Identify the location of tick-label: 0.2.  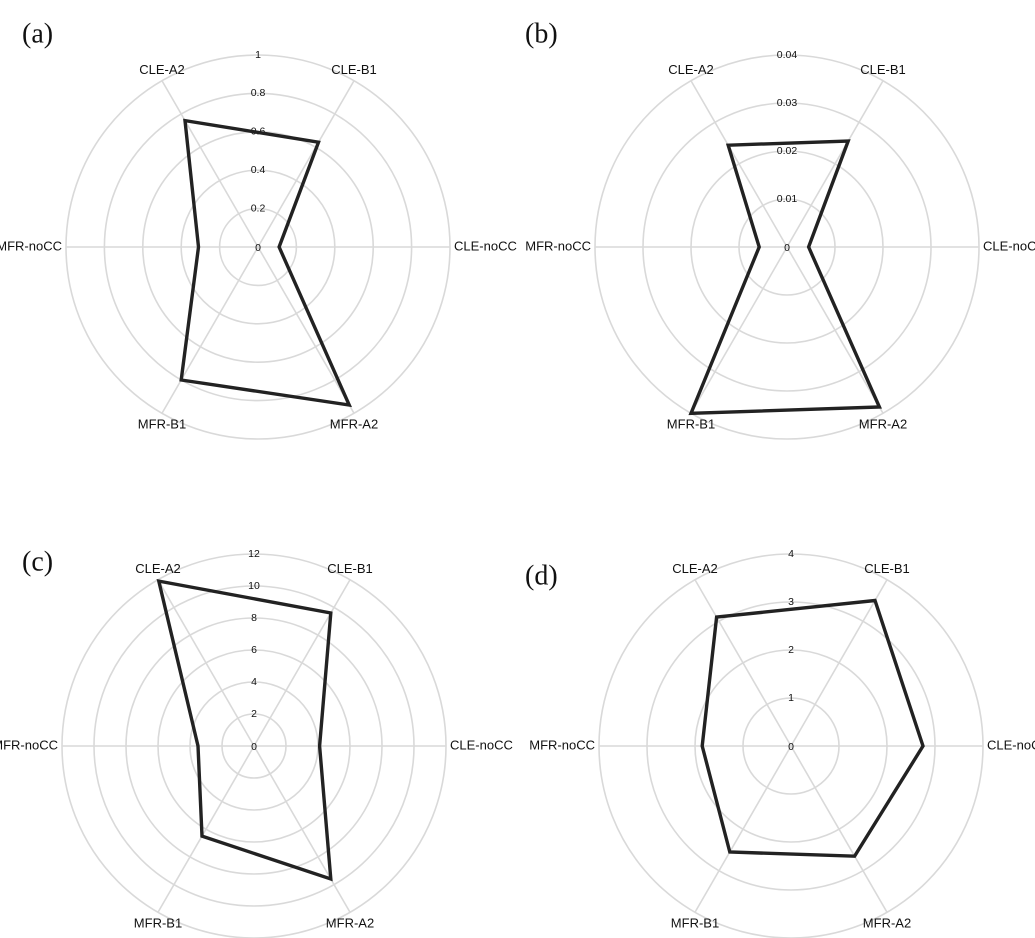
(258, 208).